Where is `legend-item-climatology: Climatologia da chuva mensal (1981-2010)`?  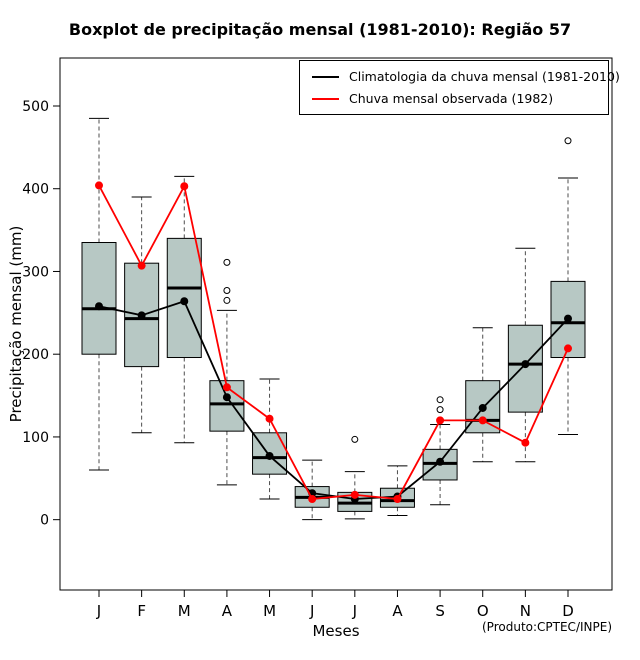
legend-item-climatology: Climatologia da chuva mensal (1981-2010) is located at coordinates (466, 76).